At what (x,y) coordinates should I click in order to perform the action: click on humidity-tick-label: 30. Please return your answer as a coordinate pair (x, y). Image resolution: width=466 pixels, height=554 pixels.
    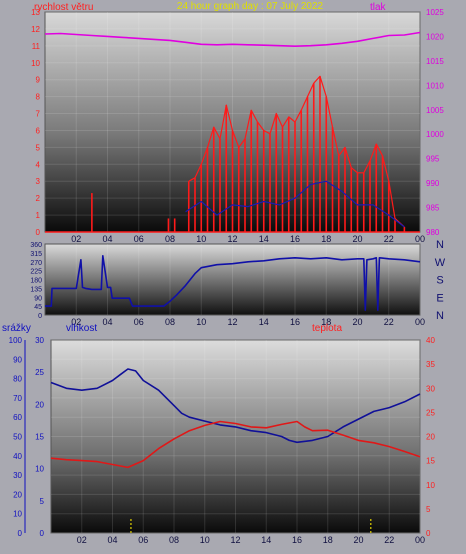
    Looking at the image, I should click on (39, 340).